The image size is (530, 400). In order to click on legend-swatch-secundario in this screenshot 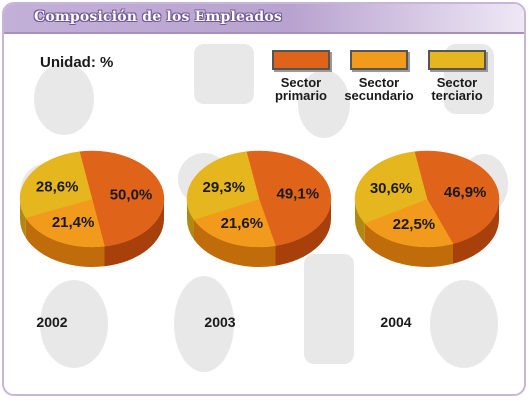, I will do `click(379, 60)`.